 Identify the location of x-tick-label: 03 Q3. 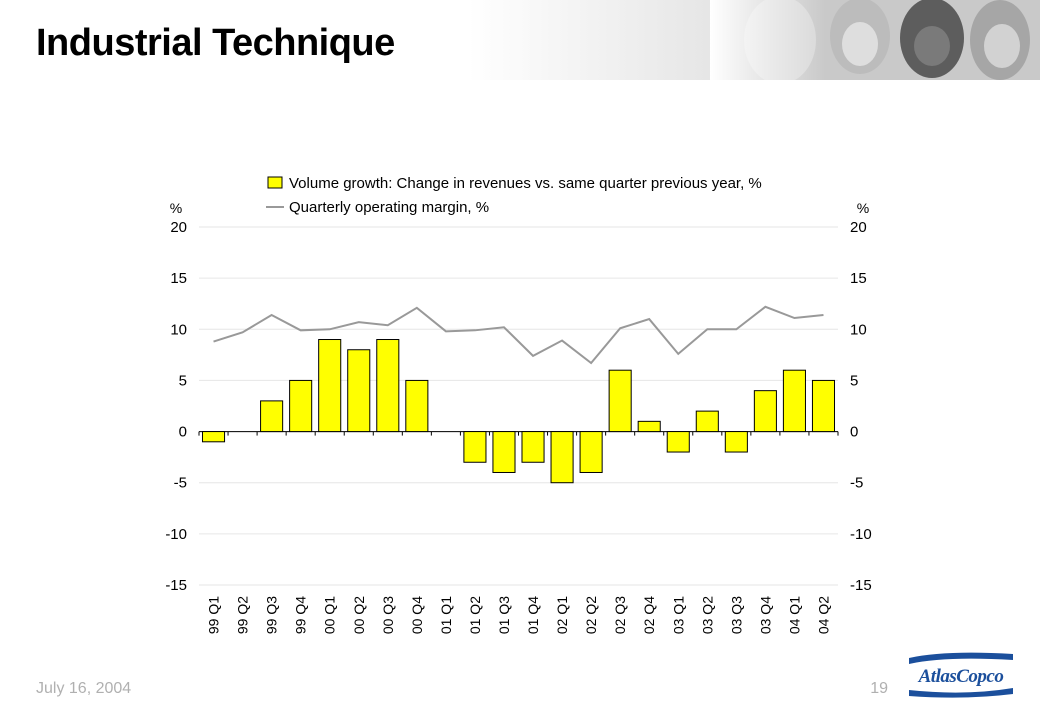
(736, 615).